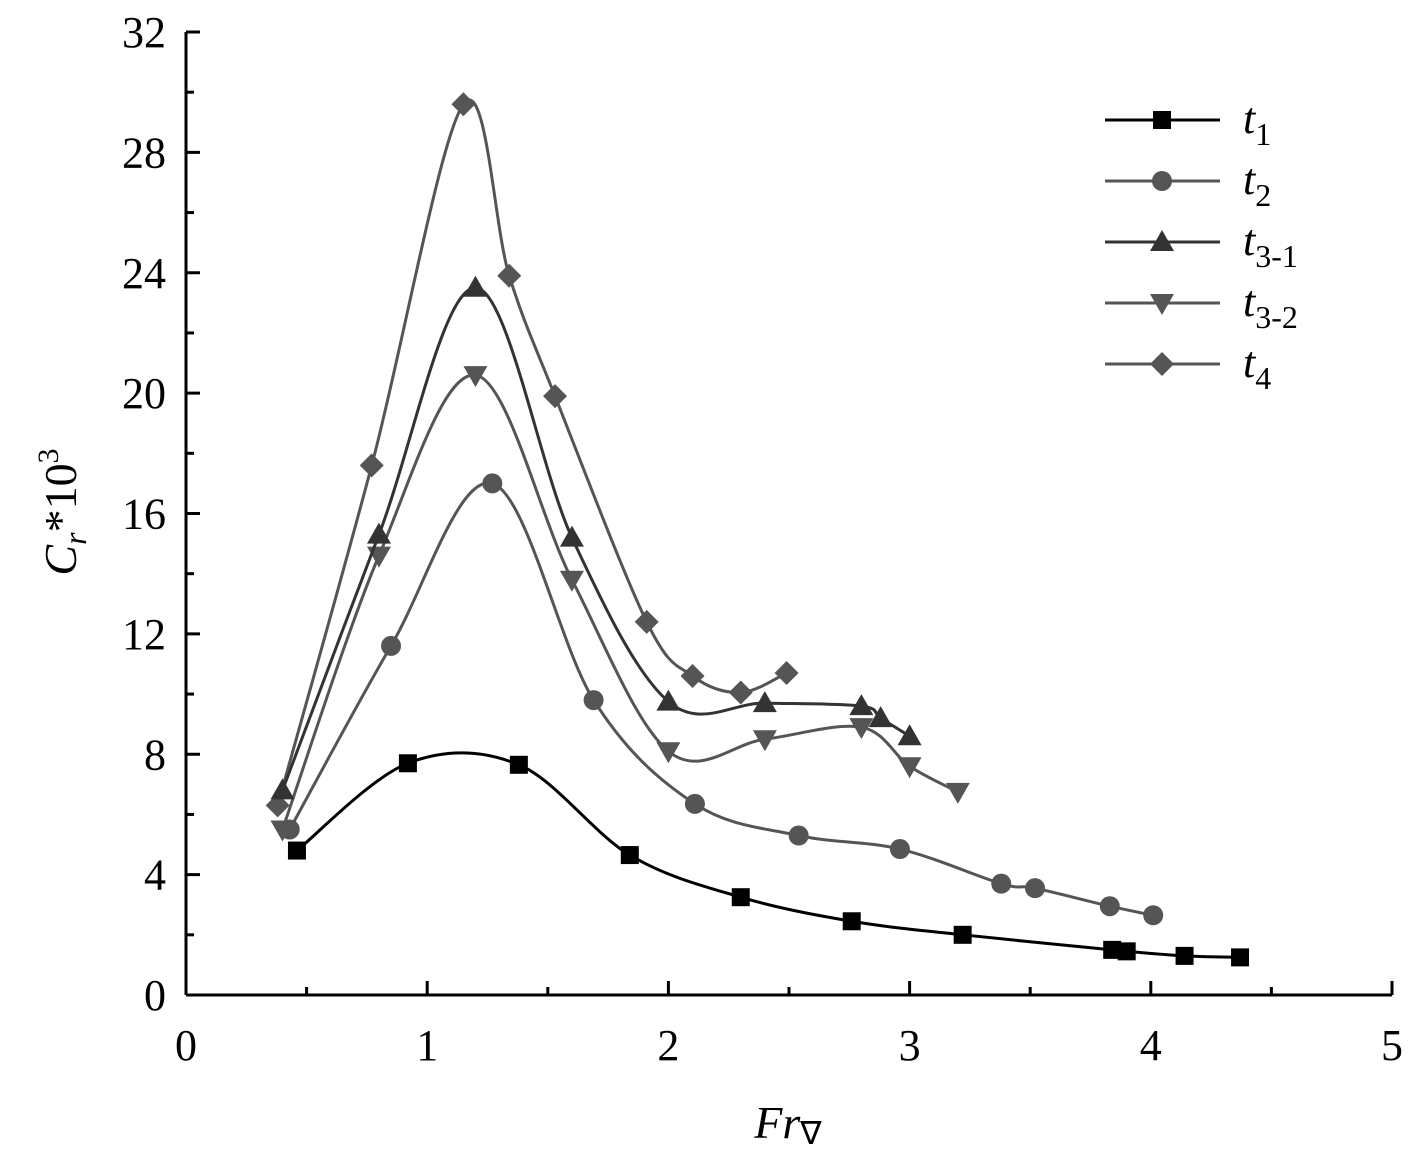 This screenshot has width=1417, height=1167. What do you see at coordinates (1276, 256) in the screenshot?
I see `legend-label-sub: 3-1` at bounding box center [1276, 256].